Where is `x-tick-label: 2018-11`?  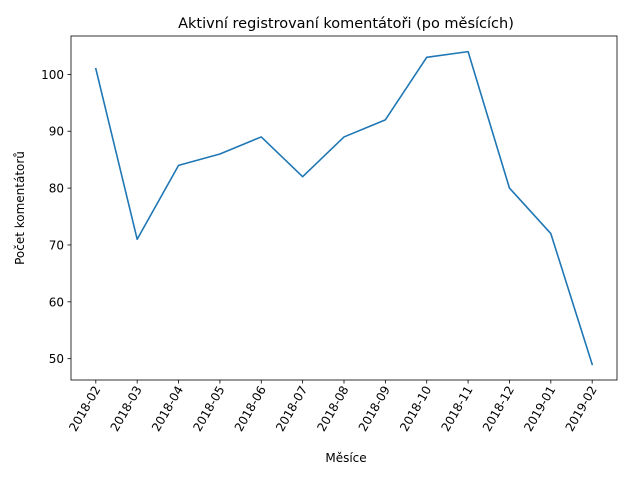 x-tick-label: 2018-11 is located at coordinates (456, 409).